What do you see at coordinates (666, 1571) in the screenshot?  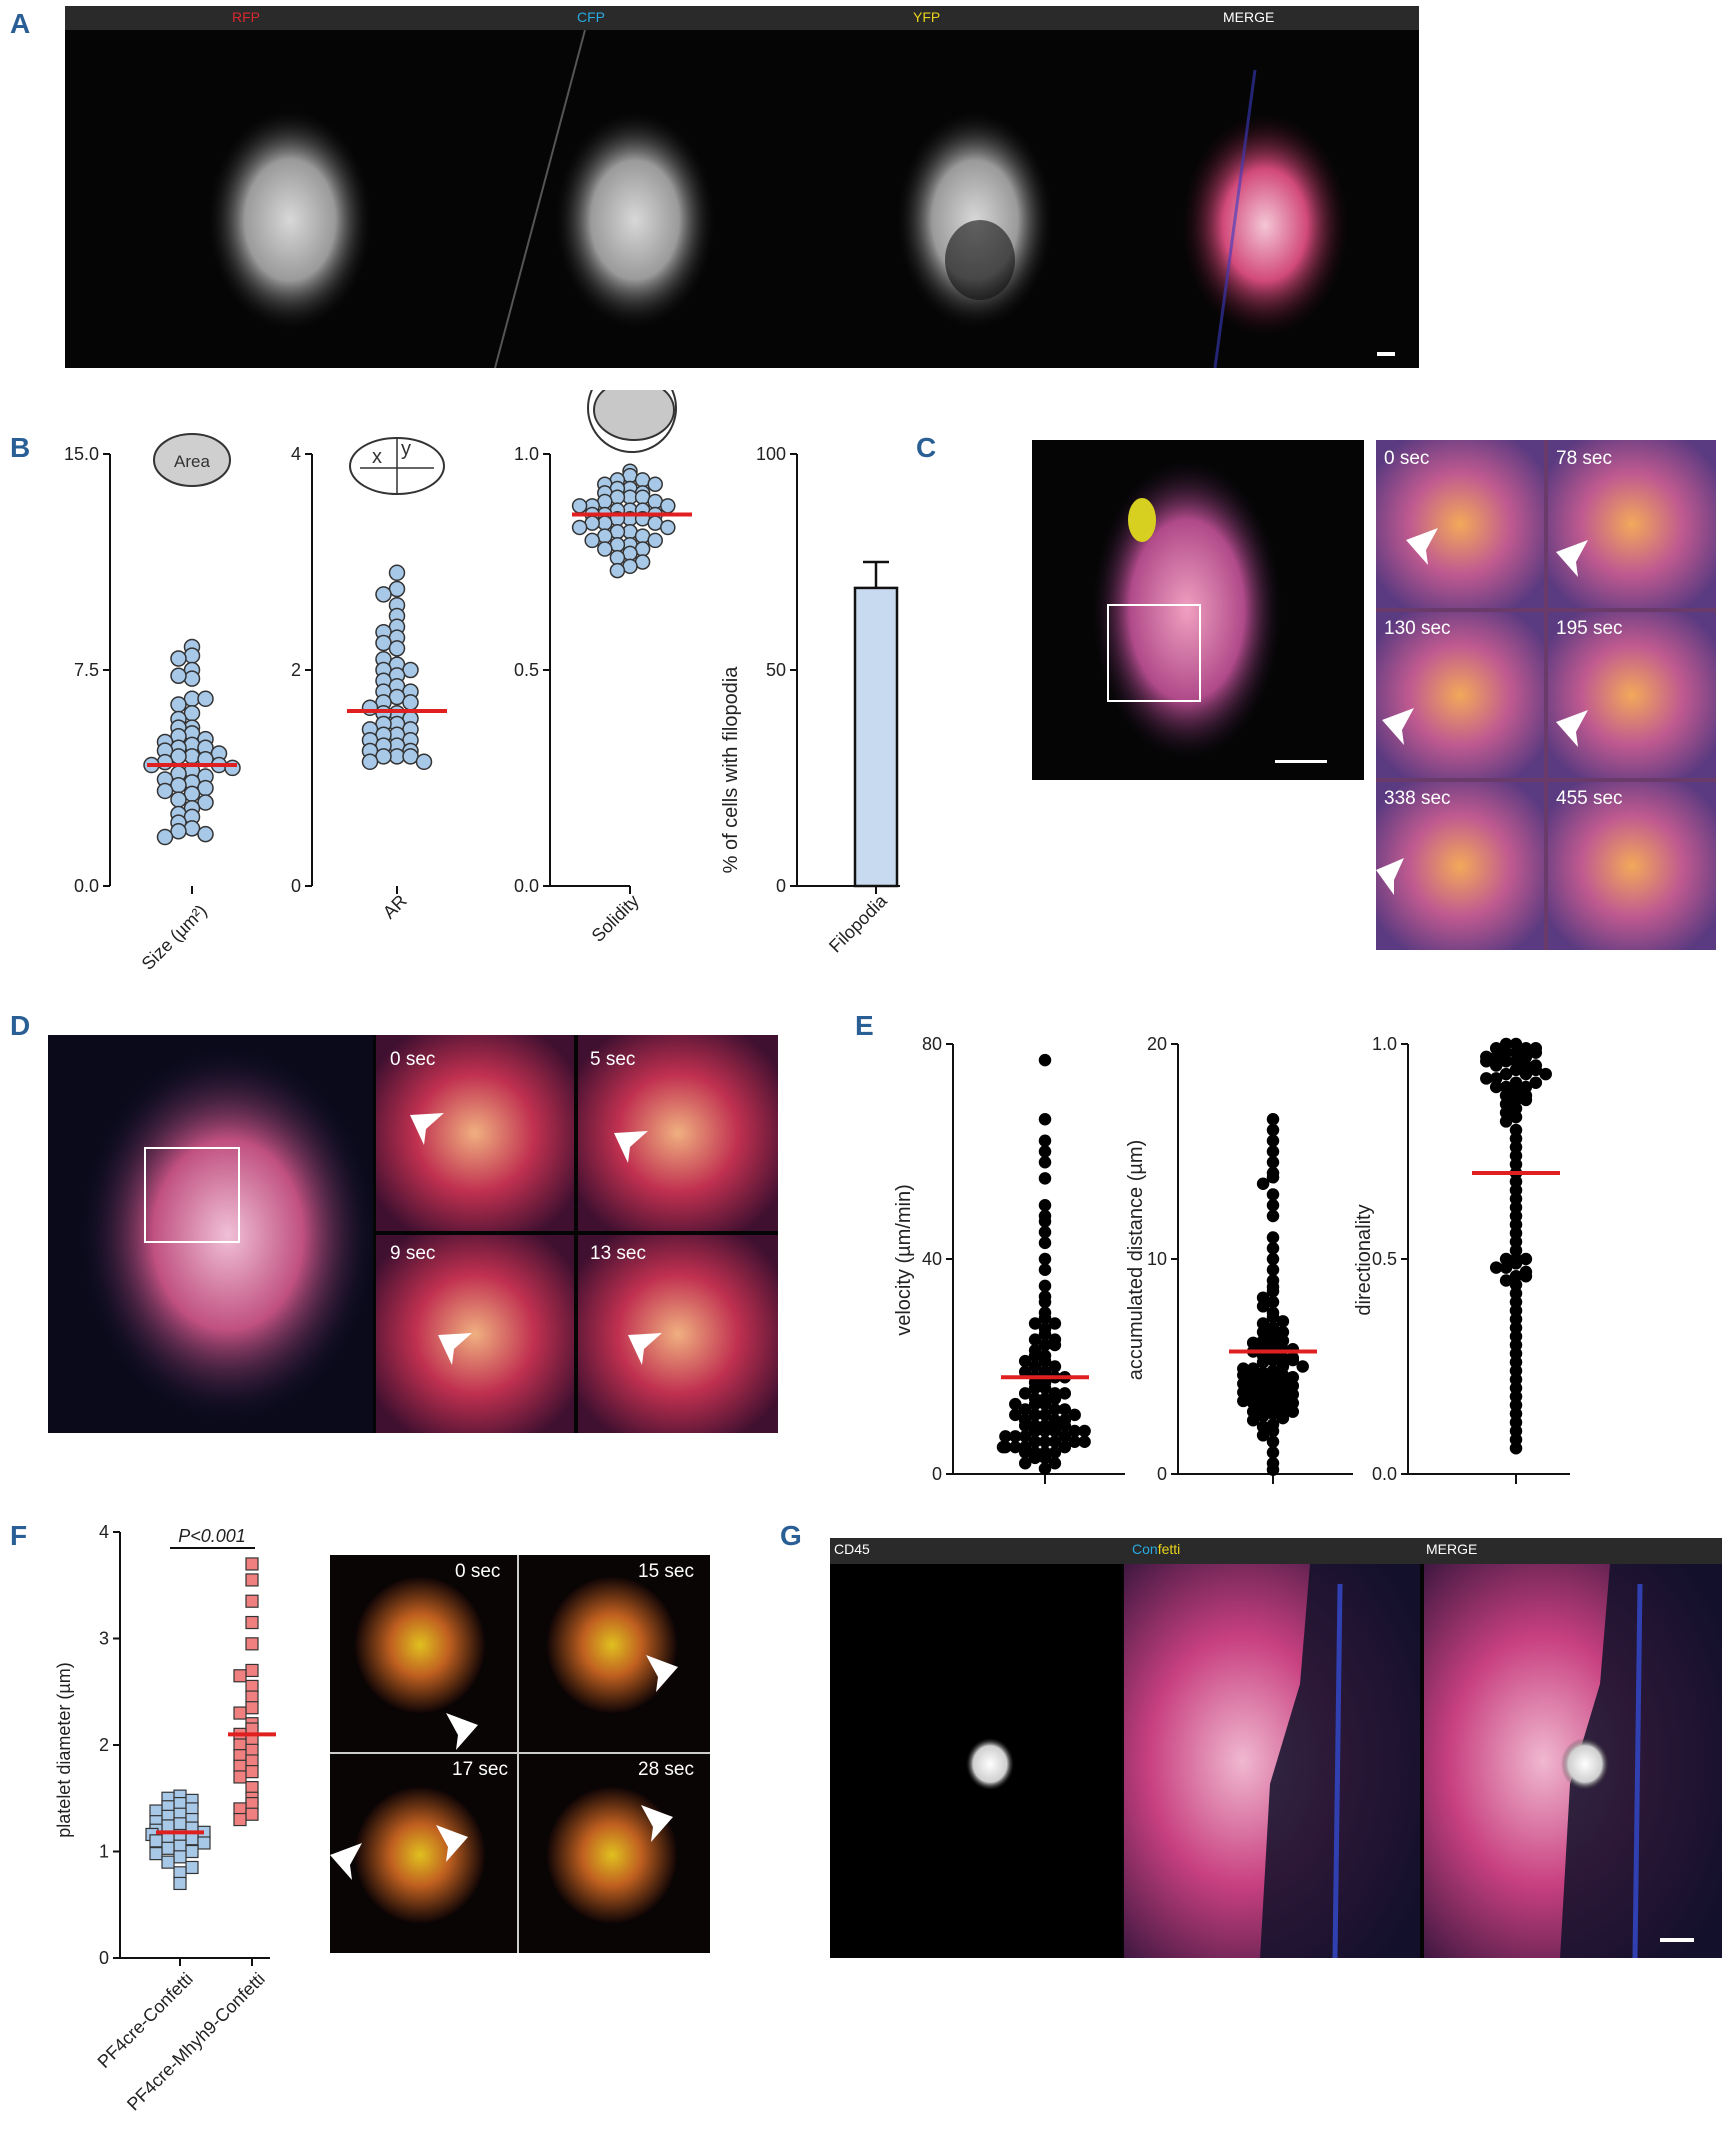 I see `timestamp: 15 sec` at bounding box center [666, 1571].